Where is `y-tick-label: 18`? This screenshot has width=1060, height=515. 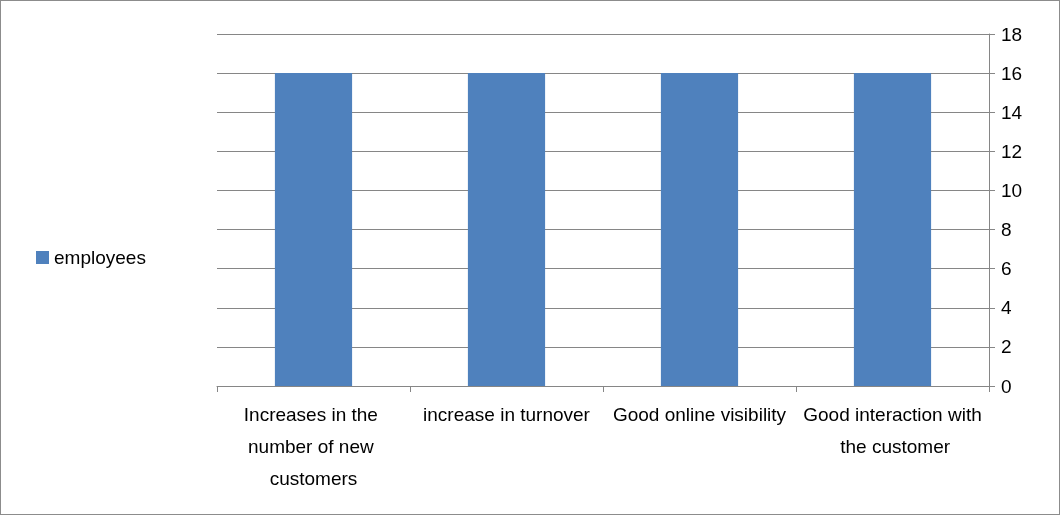
y-tick-label: 18 is located at coordinates (1012, 34).